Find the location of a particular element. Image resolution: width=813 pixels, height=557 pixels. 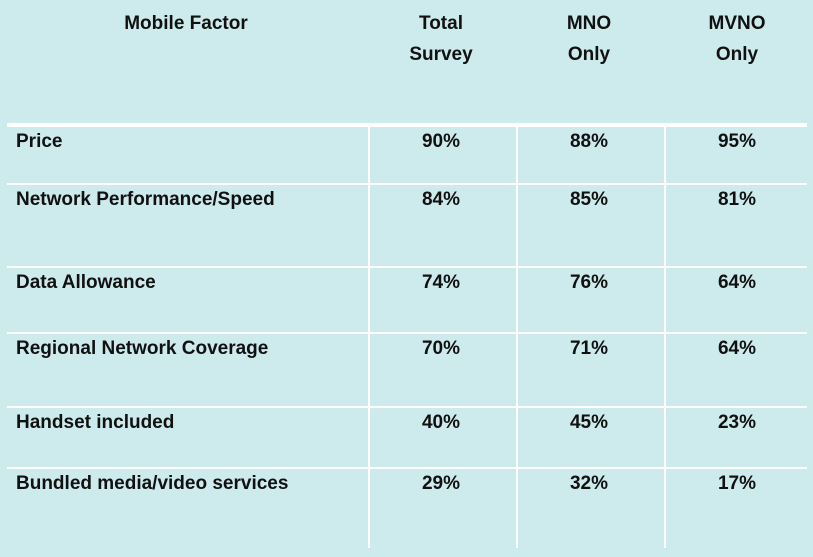

cell-value: 32% is located at coordinates (589, 483).